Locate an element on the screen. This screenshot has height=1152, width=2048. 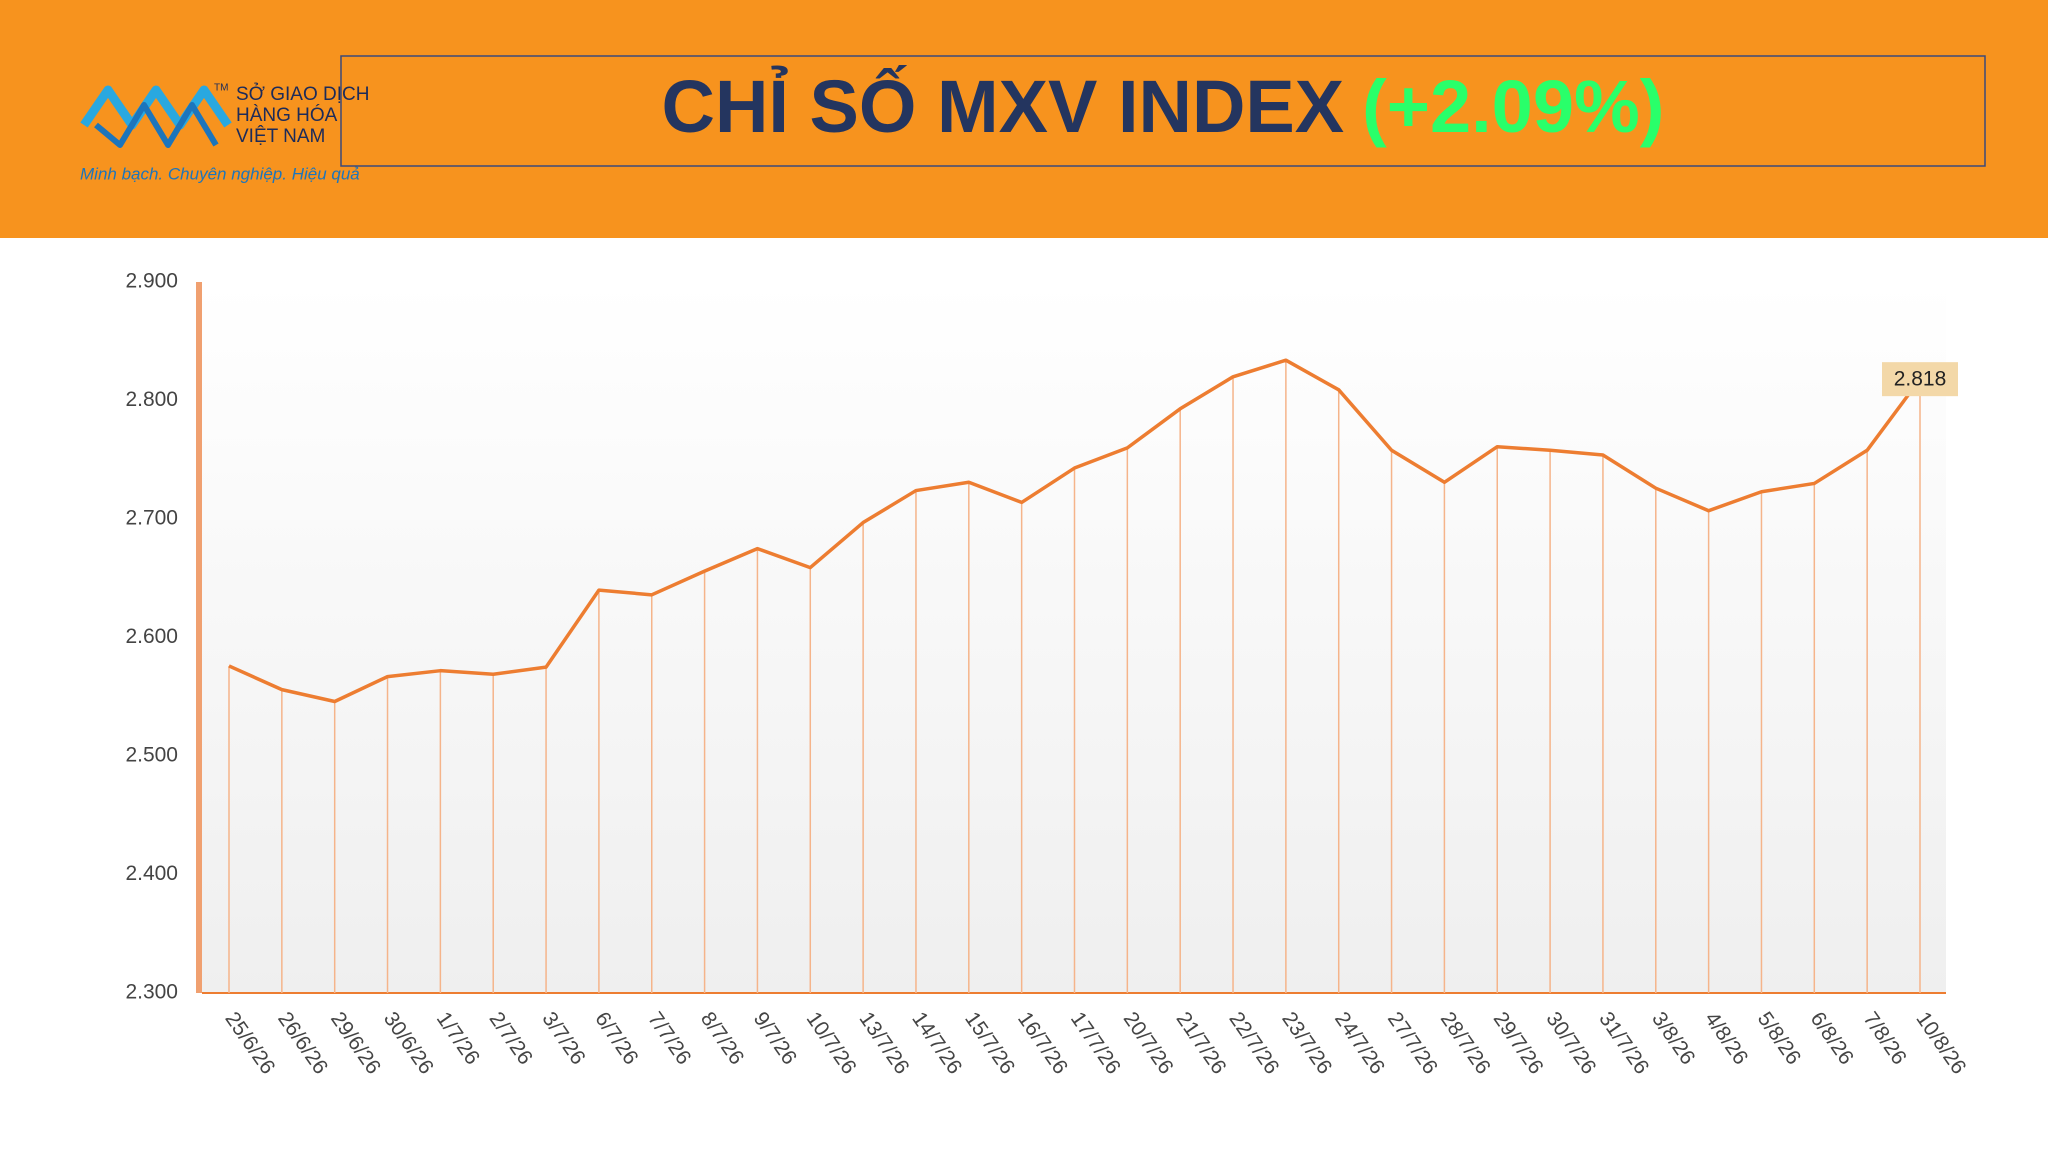
y-tick-label: 2.500 is located at coordinates (151, 755).